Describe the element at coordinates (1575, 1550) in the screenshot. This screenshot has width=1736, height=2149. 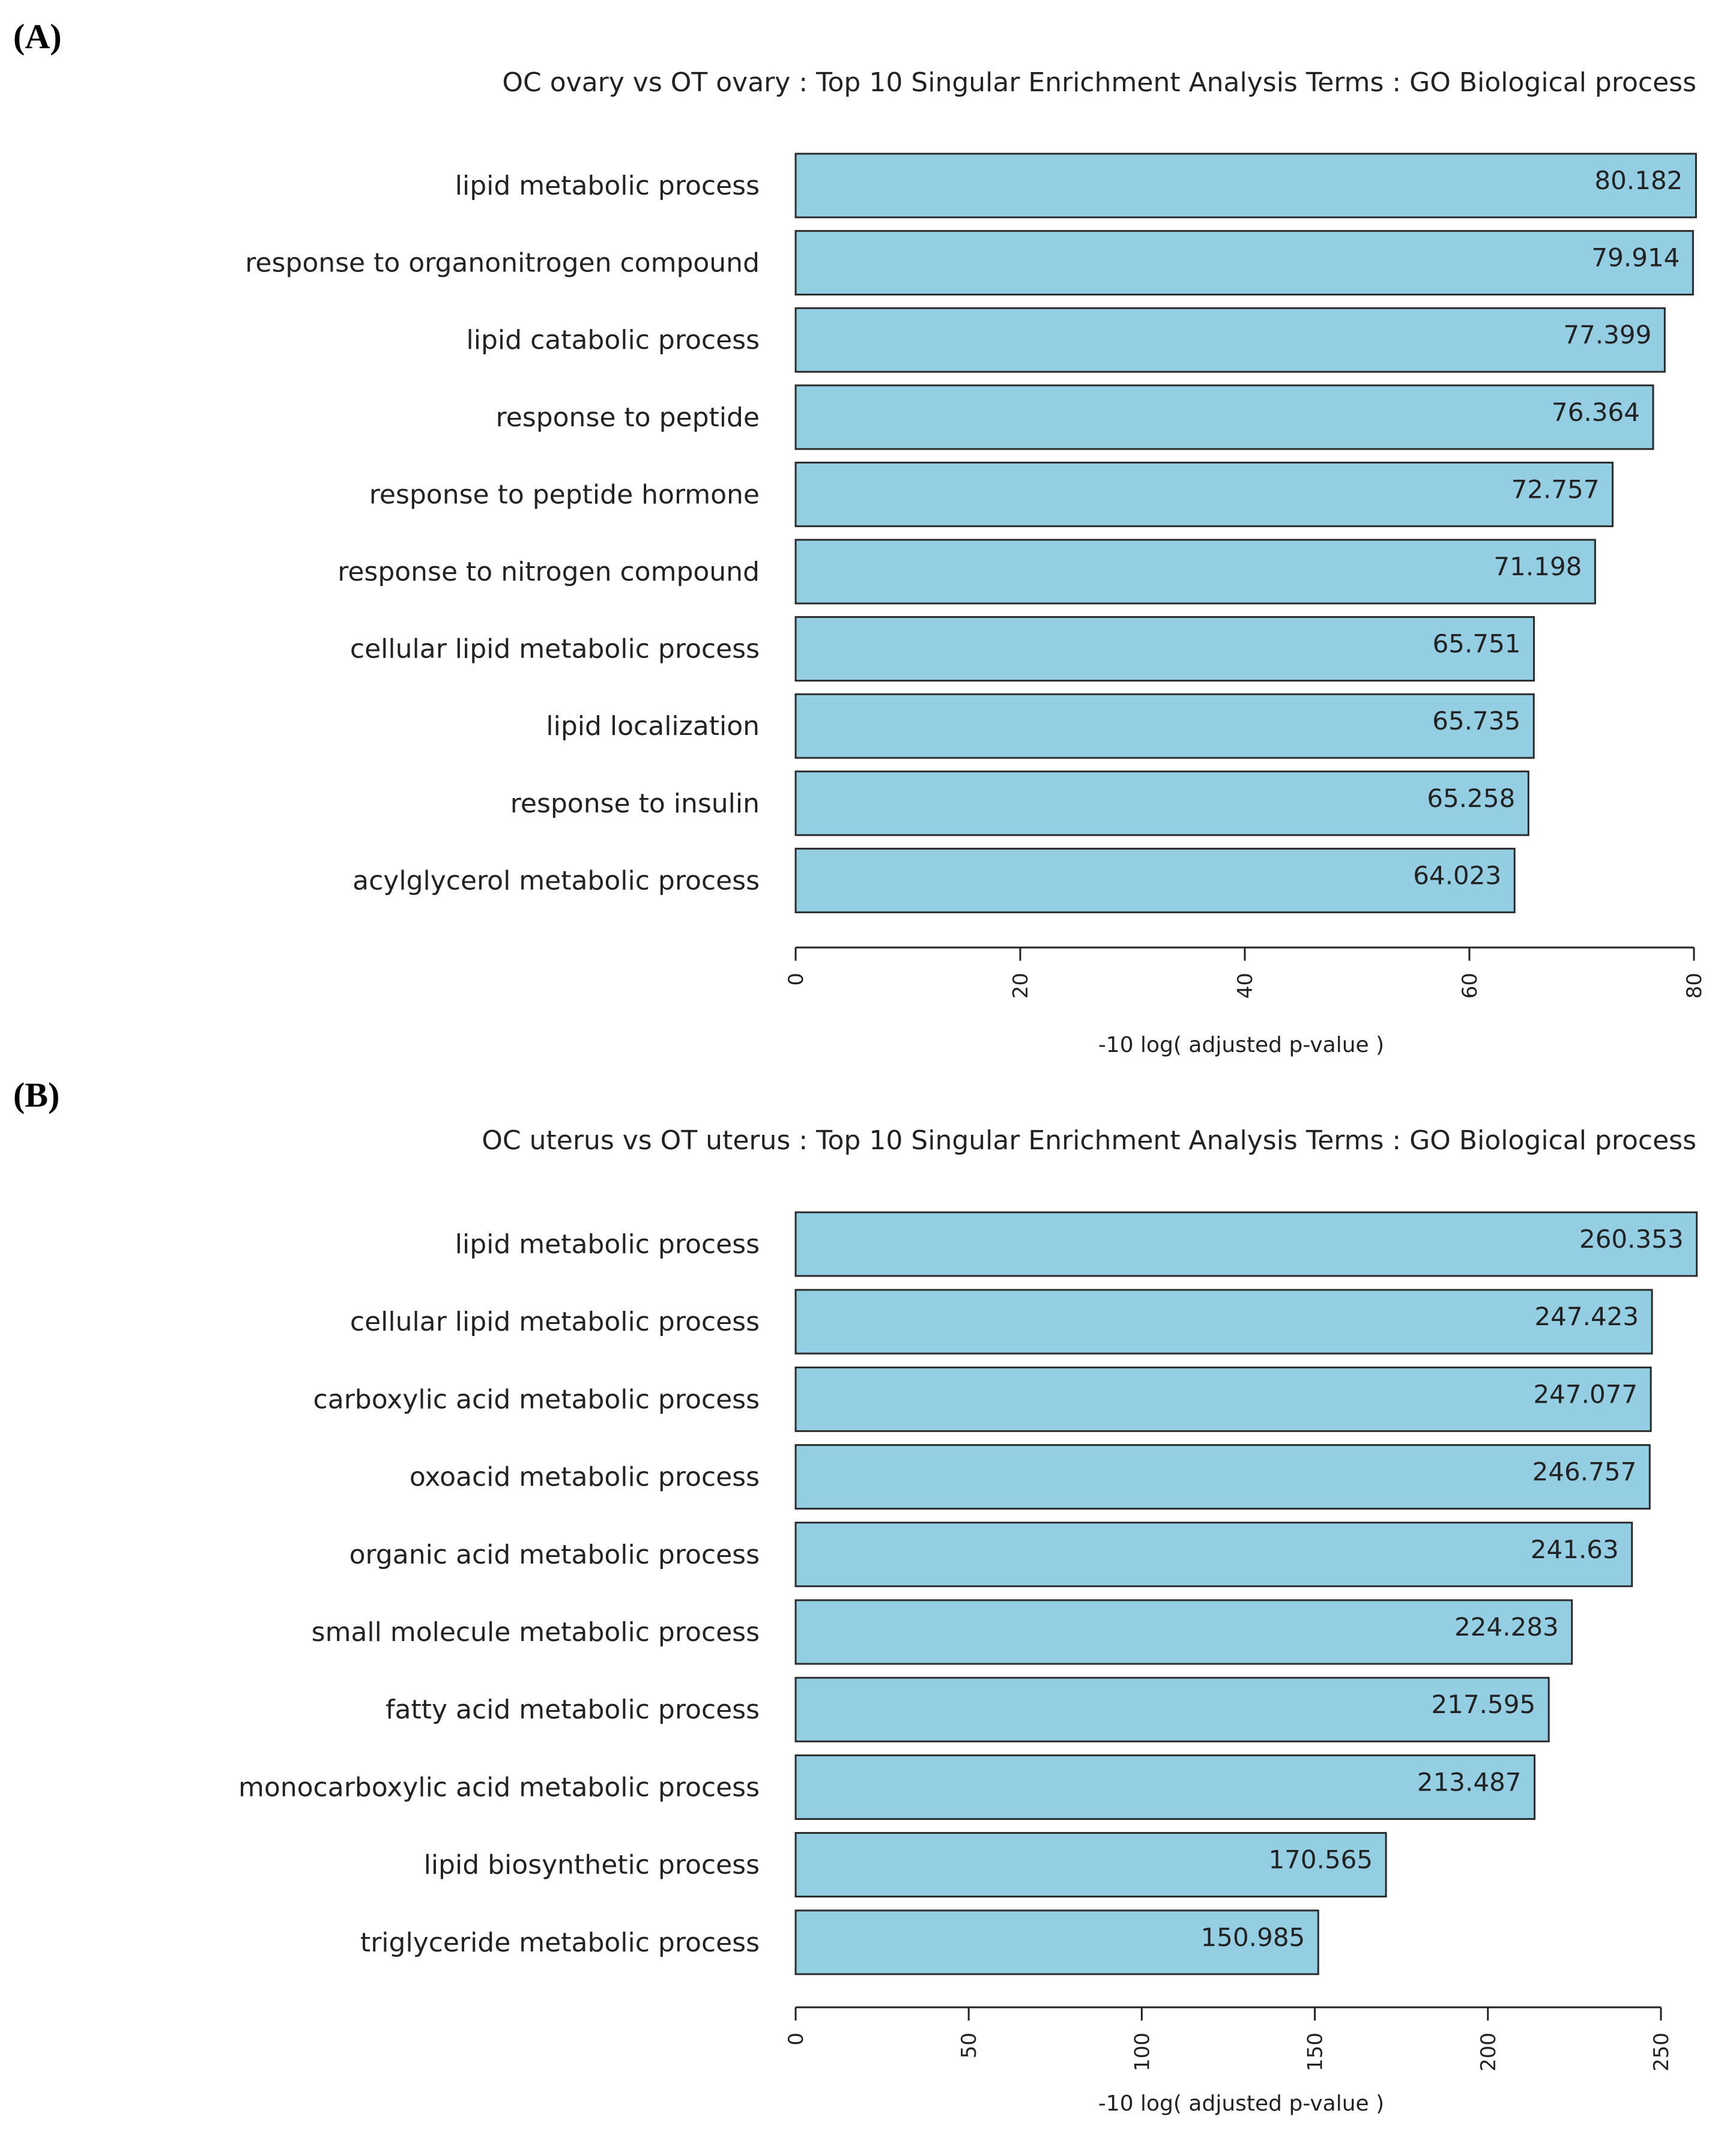
I see `value-label-b-5: 241.63` at that location.